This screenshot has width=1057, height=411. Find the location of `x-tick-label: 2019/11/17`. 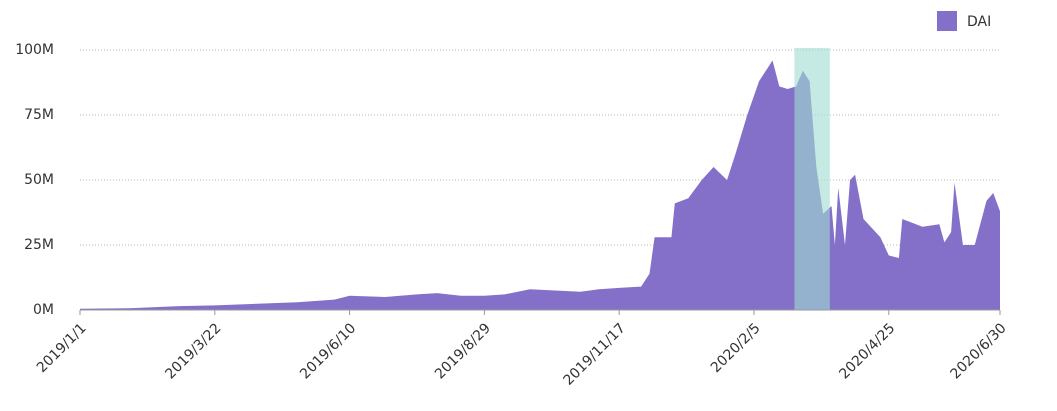

x-tick-label: 2019/11/17 is located at coordinates (594, 354).